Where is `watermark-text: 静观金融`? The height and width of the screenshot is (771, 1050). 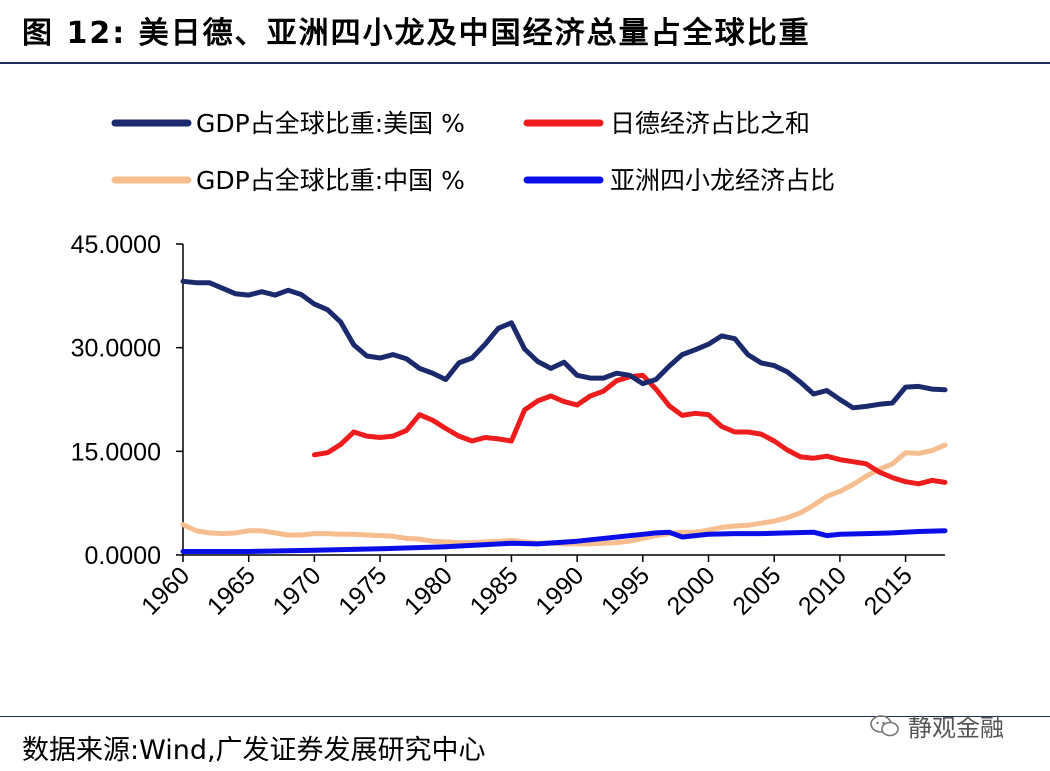 watermark-text: 静观金融 is located at coordinates (956, 728).